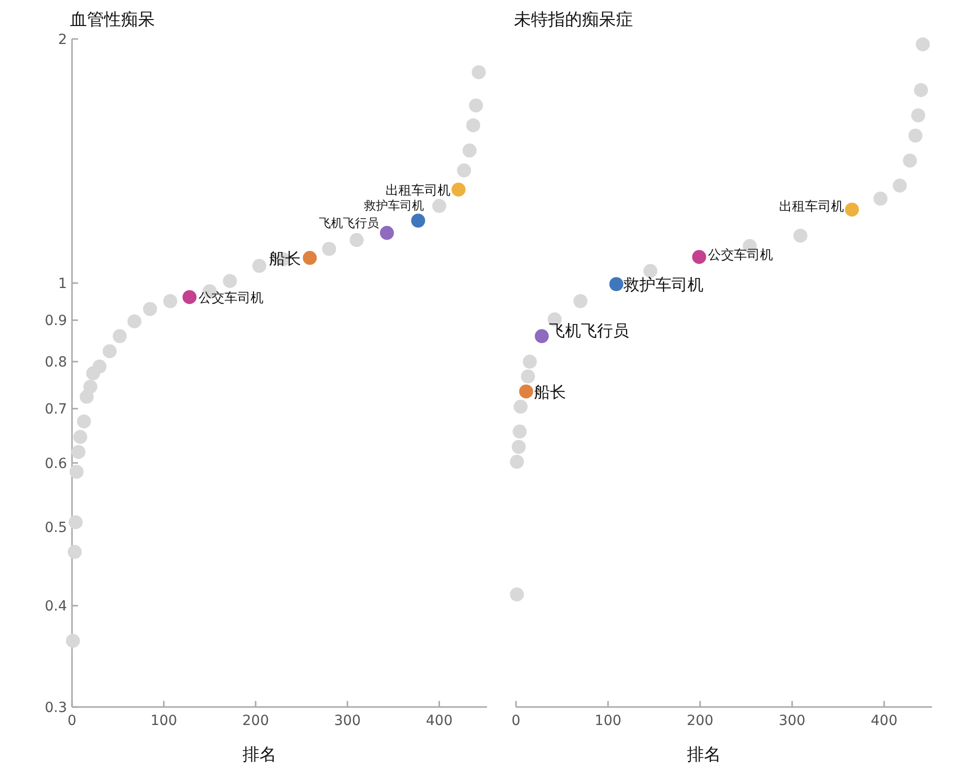 This screenshot has width=963, height=772. What do you see at coordinates (62, 40) in the screenshot?
I see `y-tick-label: 2` at bounding box center [62, 40].